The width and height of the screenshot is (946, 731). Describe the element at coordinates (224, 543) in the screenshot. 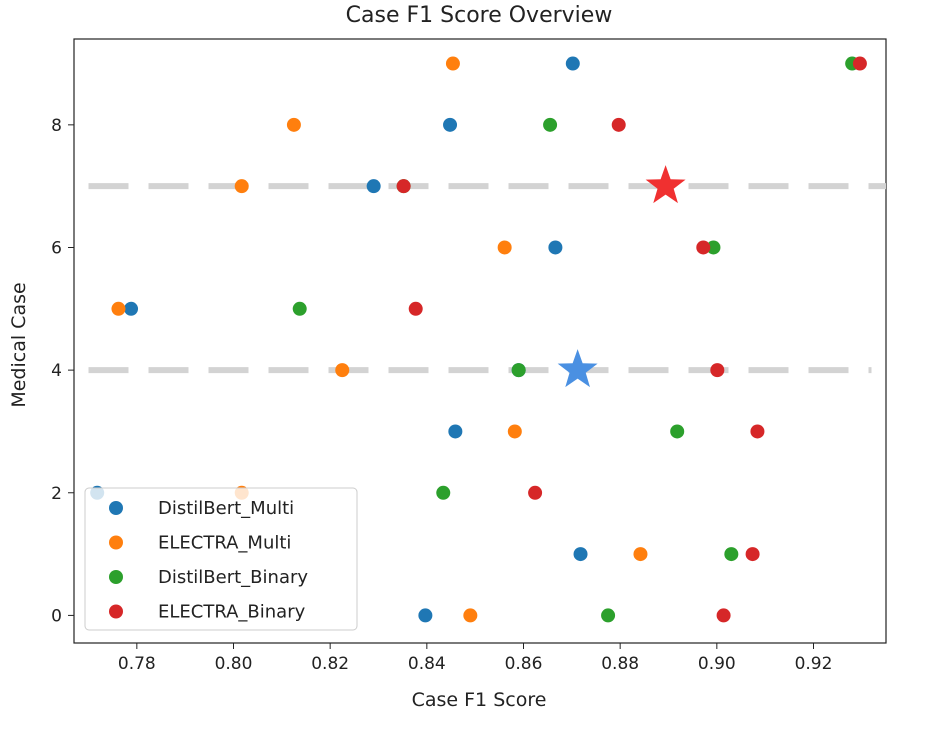

I see `legend-label: ELECTRA_Multi` at that location.